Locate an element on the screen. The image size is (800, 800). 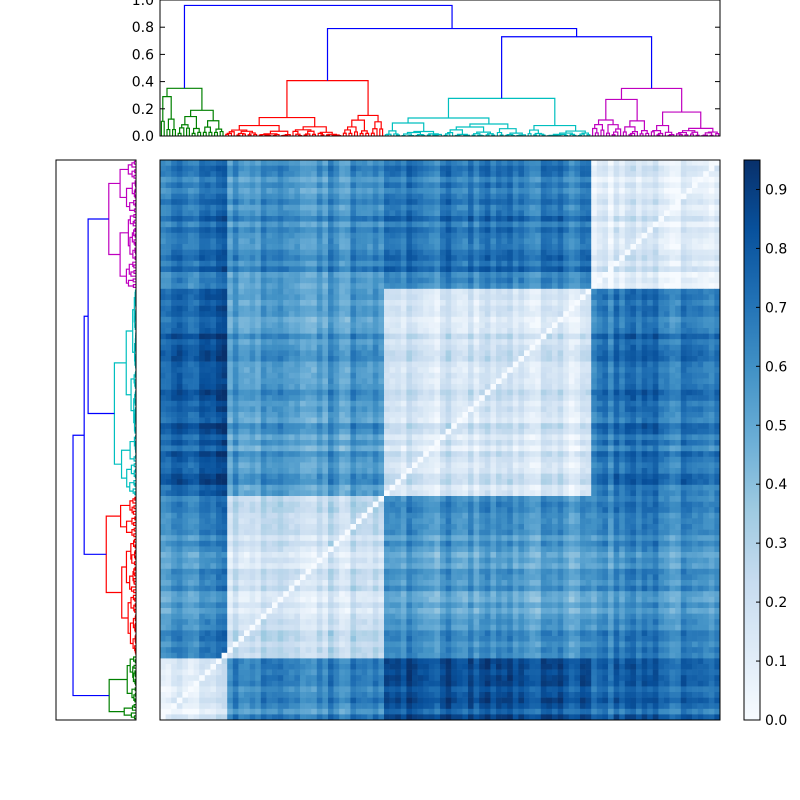
left-dendrogram-link is located at coordinates (133, 559).